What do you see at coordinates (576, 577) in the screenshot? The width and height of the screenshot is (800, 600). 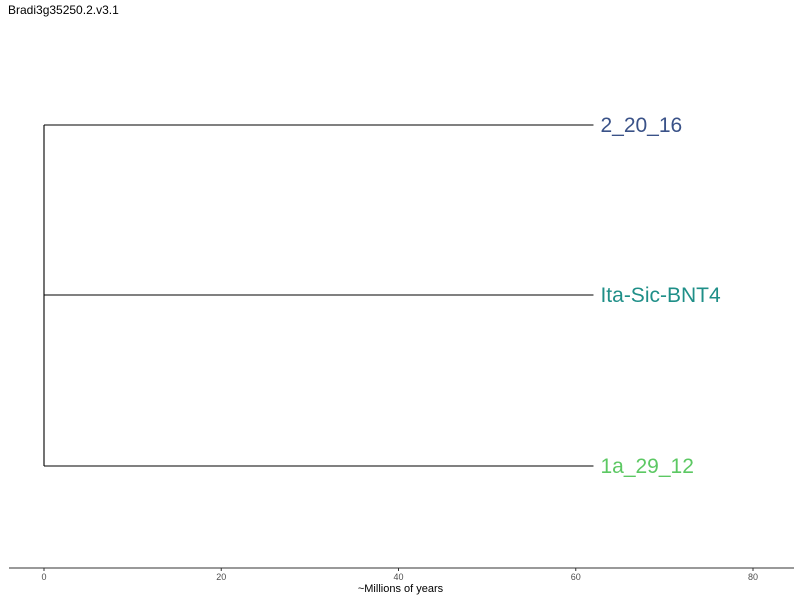 I see `axis-tick-label-60: 60` at bounding box center [576, 577].